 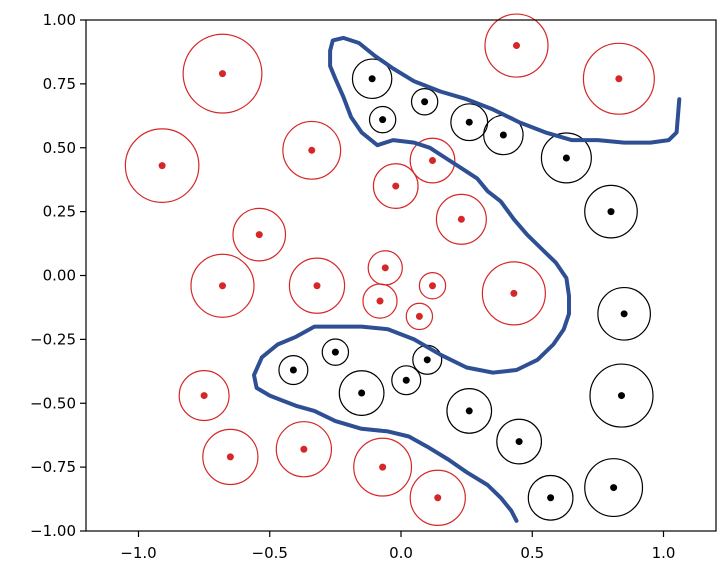 What do you see at coordinates (59, 276) in the screenshot?
I see `y-tick-label: 0.00` at bounding box center [59, 276].